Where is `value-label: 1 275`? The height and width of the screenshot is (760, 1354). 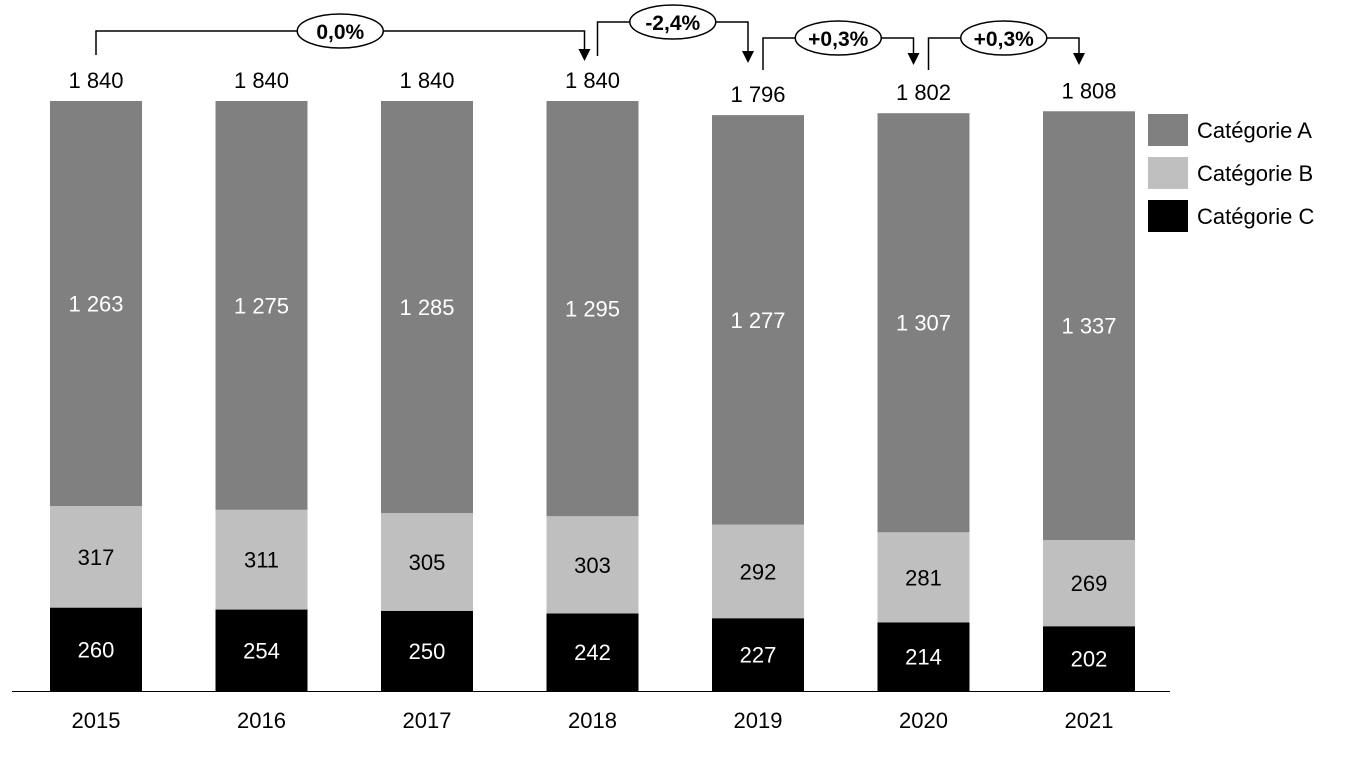
value-label: 1 275 is located at coordinates (261, 305).